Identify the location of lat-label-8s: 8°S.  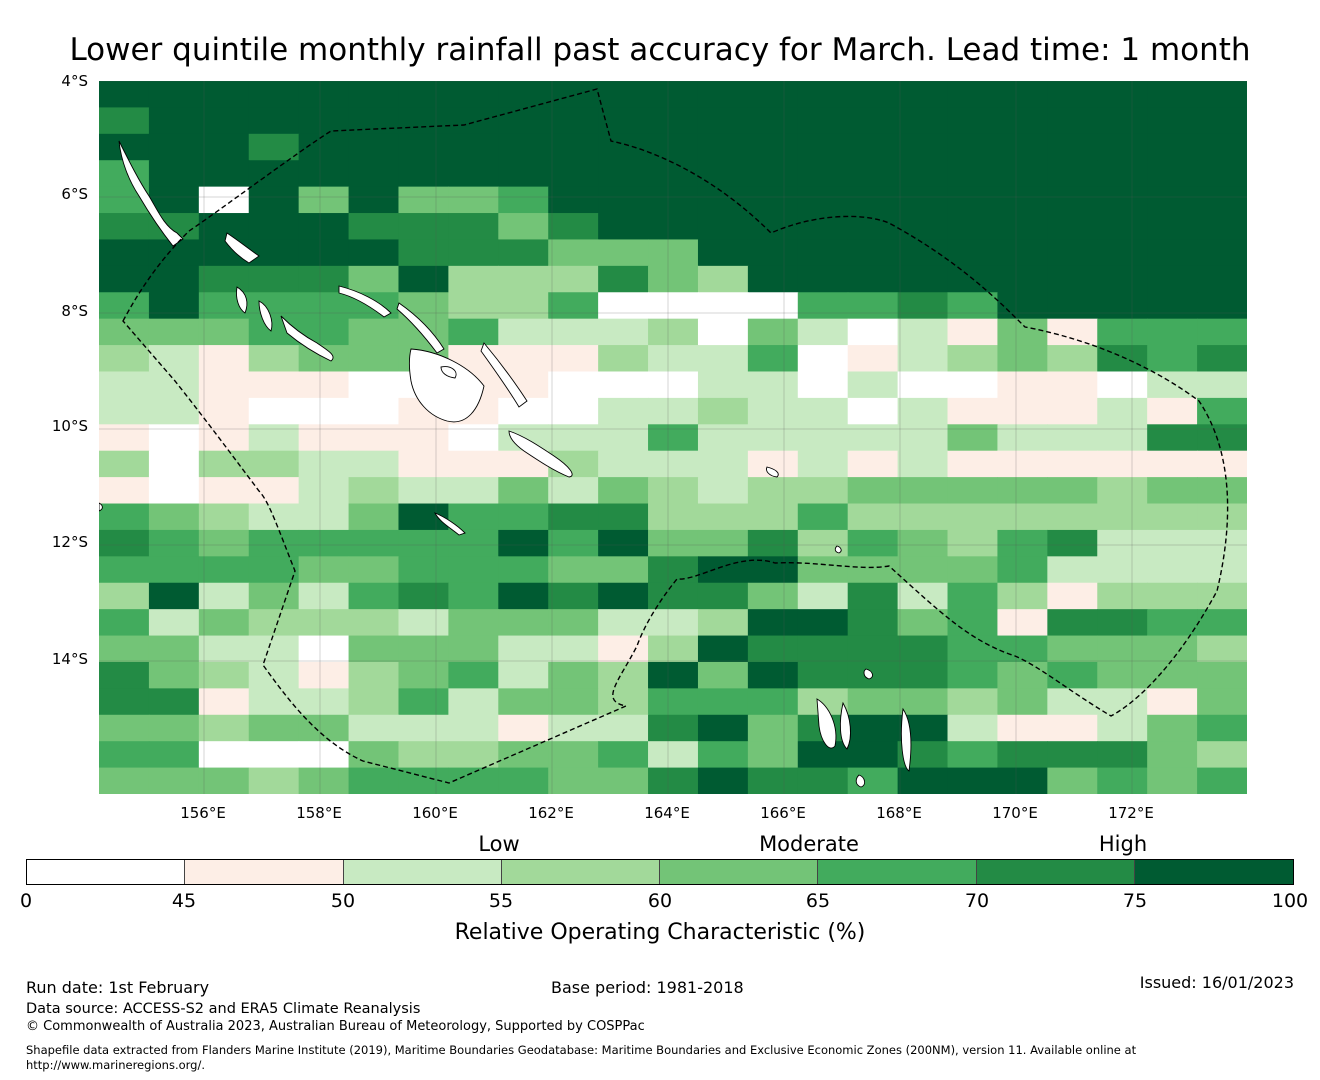
(74, 311).